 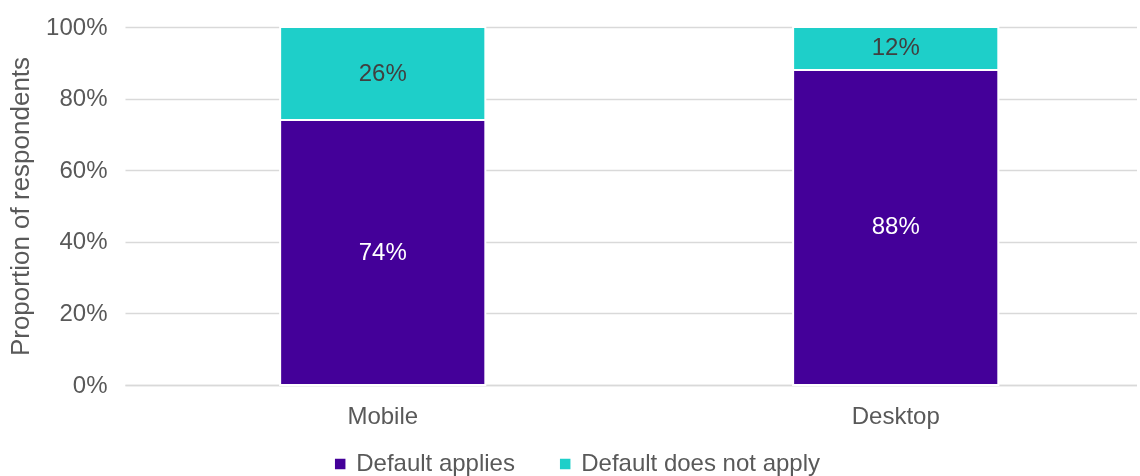 What do you see at coordinates (83, 312) in the screenshot?
I see `y-tick-label: 20%` at bounding box center [83, 312].